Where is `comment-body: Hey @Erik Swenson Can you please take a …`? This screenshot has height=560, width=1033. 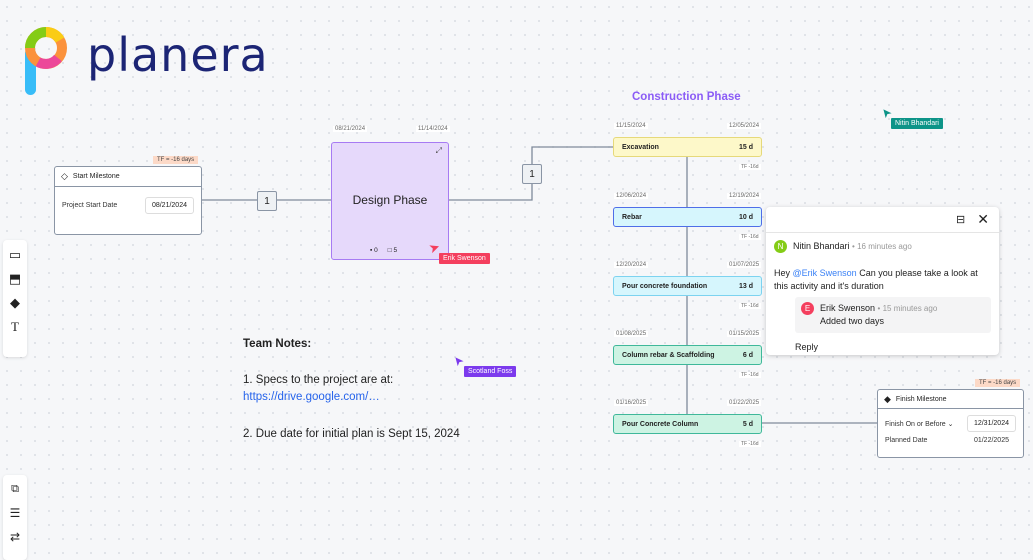 comment-body: Hey @Erik Swenson Can you please take a … is located at coordinates (876, 279).